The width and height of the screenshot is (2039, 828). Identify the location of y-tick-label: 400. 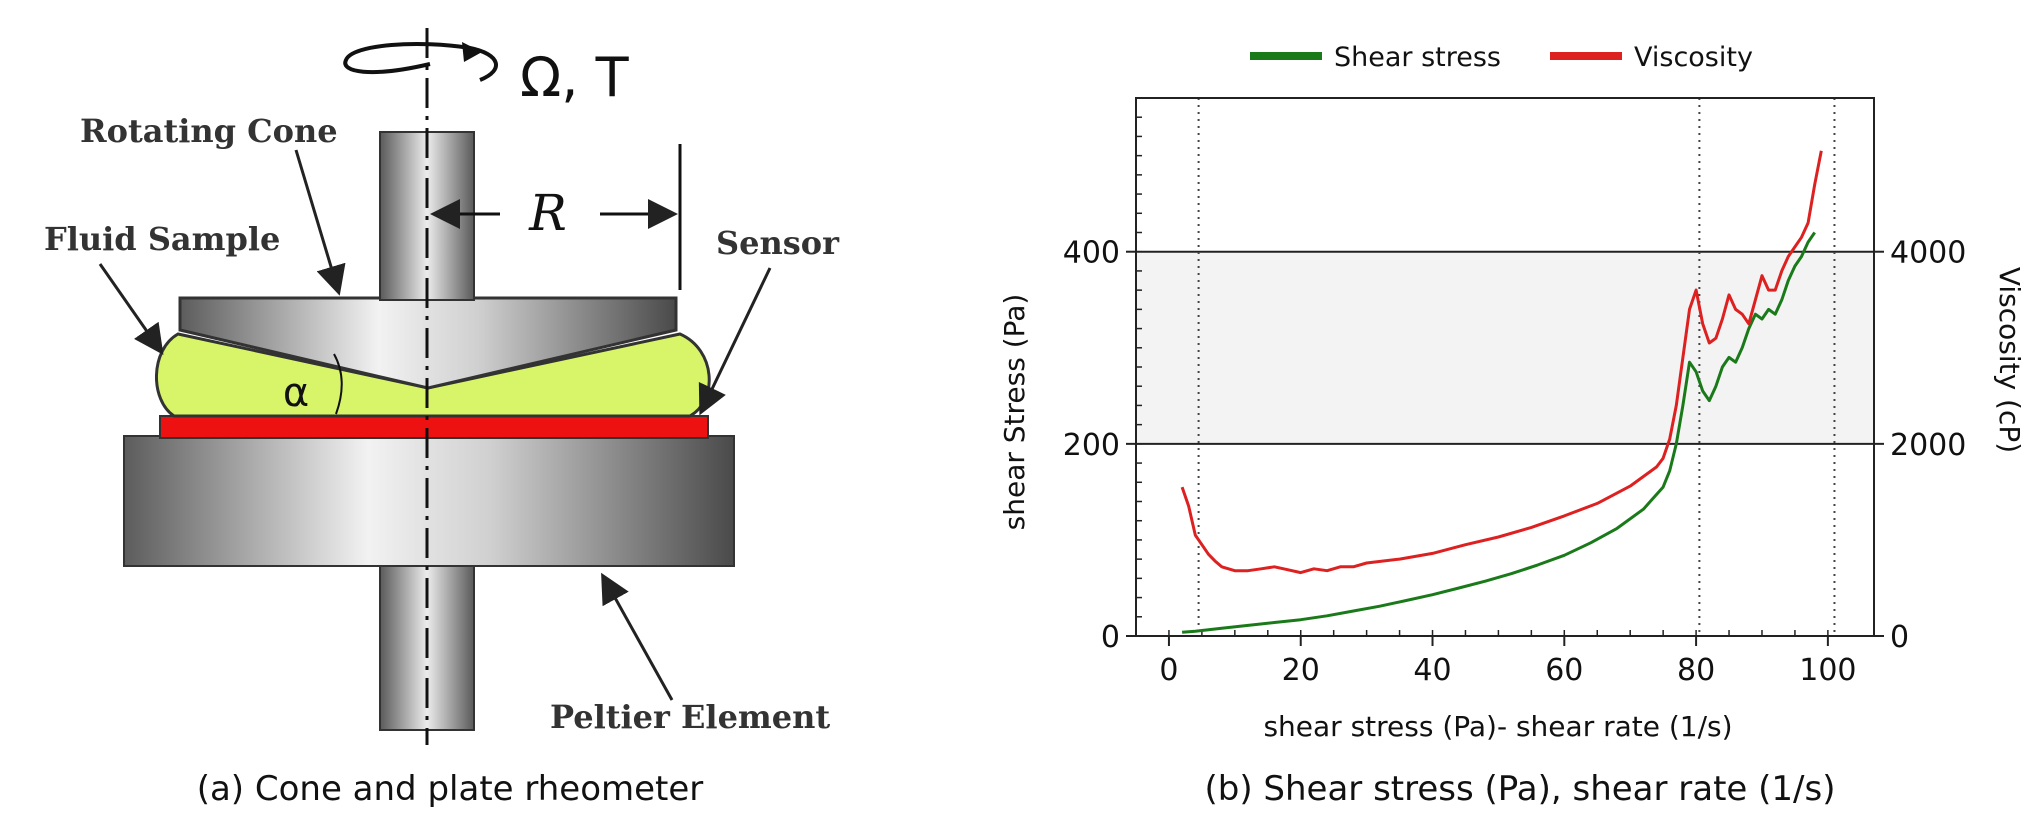
(1091, 253).